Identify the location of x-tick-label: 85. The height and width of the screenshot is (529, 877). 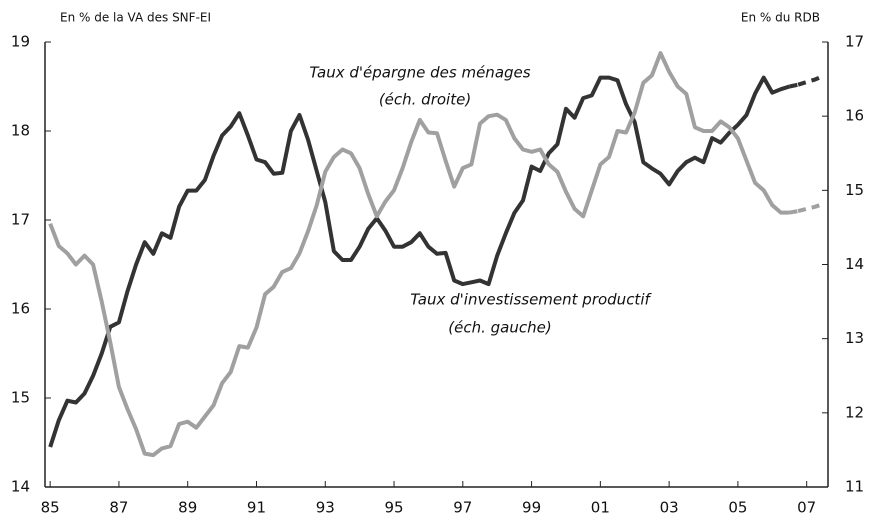
(50, 508).